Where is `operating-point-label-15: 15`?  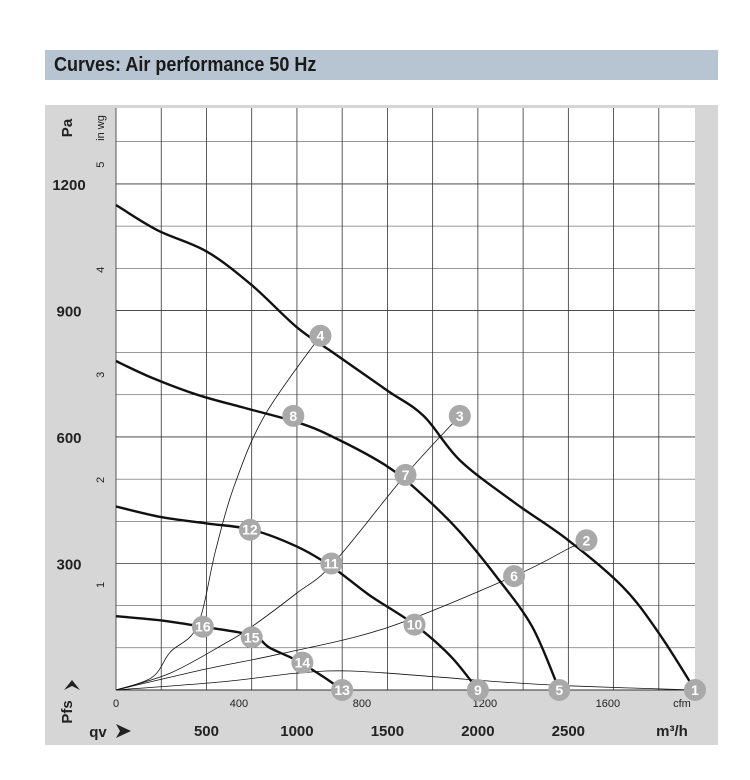
operating-point-label-15: 15 is located at coordinates (252, 637).